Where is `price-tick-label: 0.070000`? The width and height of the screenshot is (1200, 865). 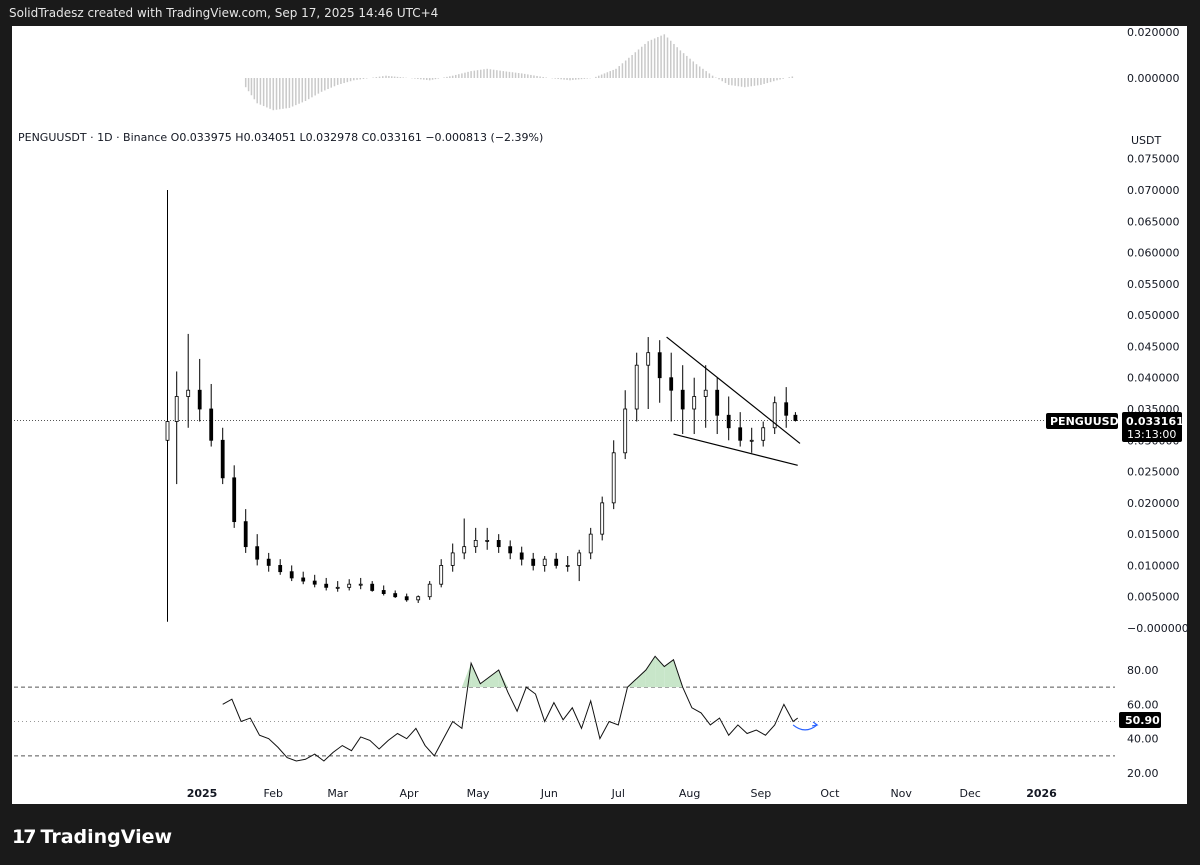
price-tick-label: 0.070000 is located at coordinates (1153, 190).